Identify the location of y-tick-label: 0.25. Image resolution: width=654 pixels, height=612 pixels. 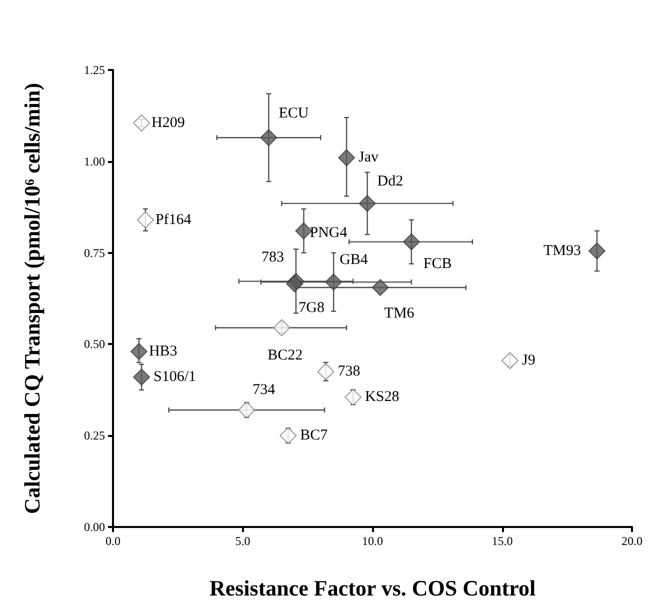
(94, 435).